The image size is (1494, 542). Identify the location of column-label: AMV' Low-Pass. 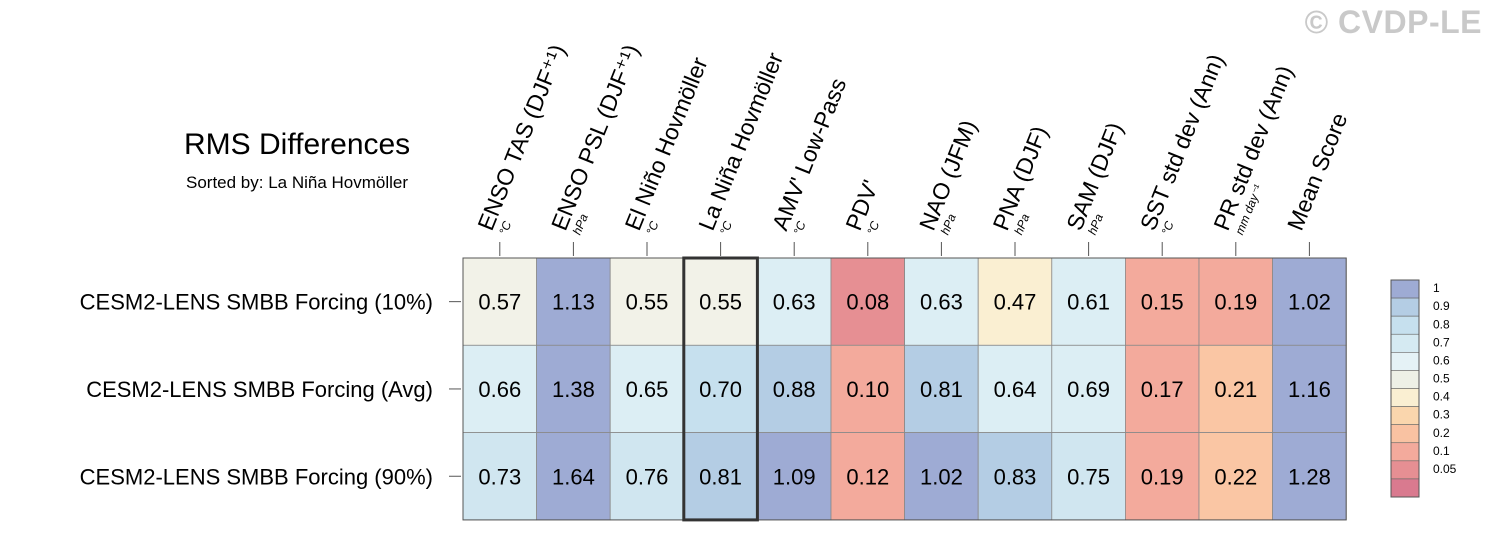
(809, 154).